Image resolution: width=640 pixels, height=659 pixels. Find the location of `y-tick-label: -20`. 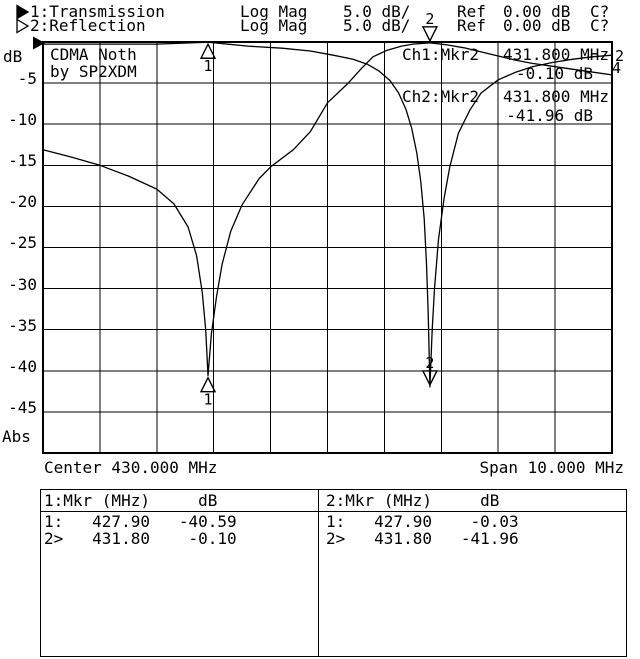

y-tick-label: -20 is located at coordinates (22, 201).